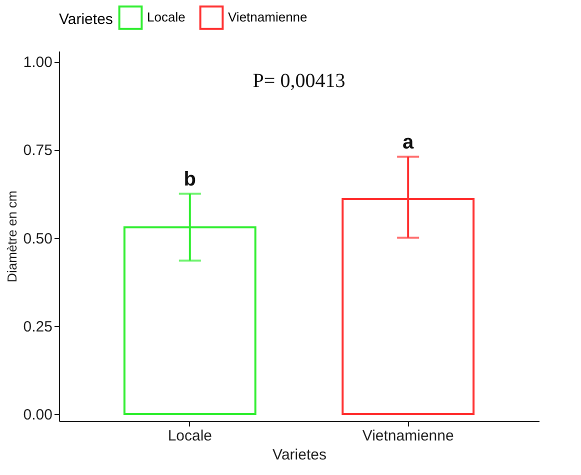 The width and height of the screenshot is (581, 475). What do you see at coordinates (37, 239) in the screenshot?
I see `y-tick-label: 0.50` at bounding box center [37, 239].